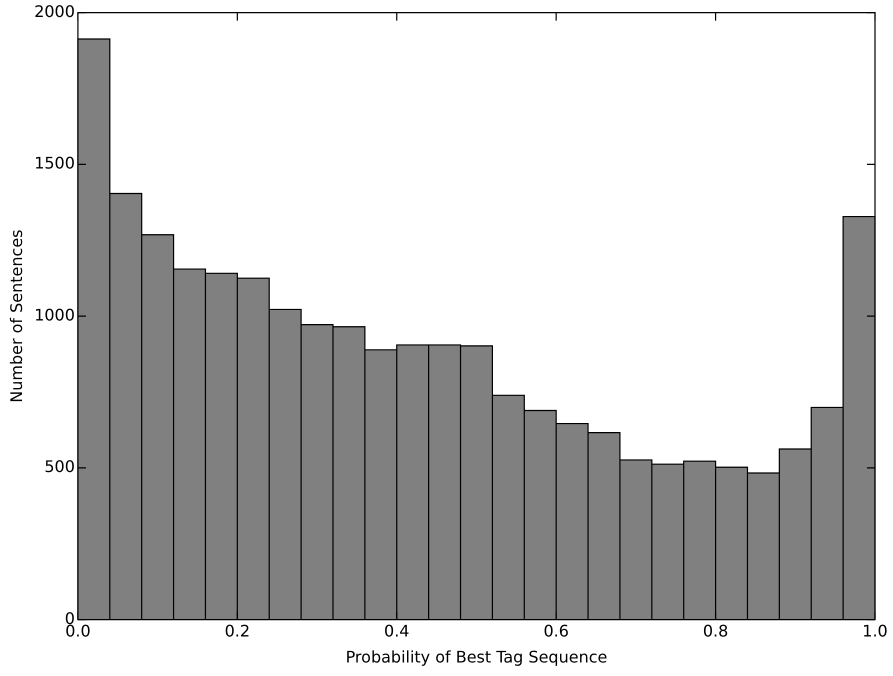  What do you see at coordinates (556, 630) in the screenshot?
I see `x-tick-label: 0.6` at bounding box center [556, 630].